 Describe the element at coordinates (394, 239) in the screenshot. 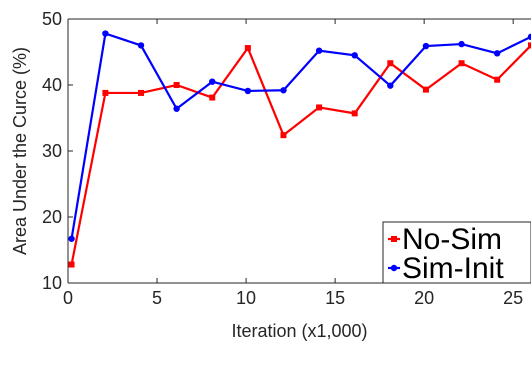

I see `legend-marker-no-sim` at that location.